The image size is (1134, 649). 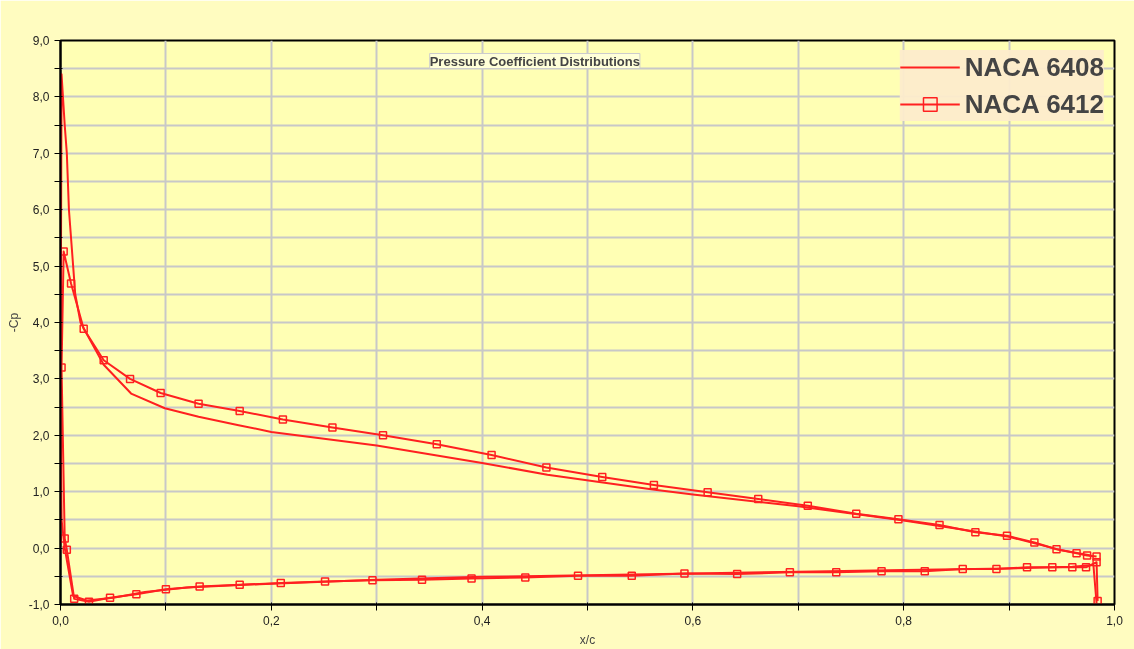 What do you see at coordinates (587, 639) in the screenshot?
I see `x-axis-title: x/c` at bounding box center [587, 639].